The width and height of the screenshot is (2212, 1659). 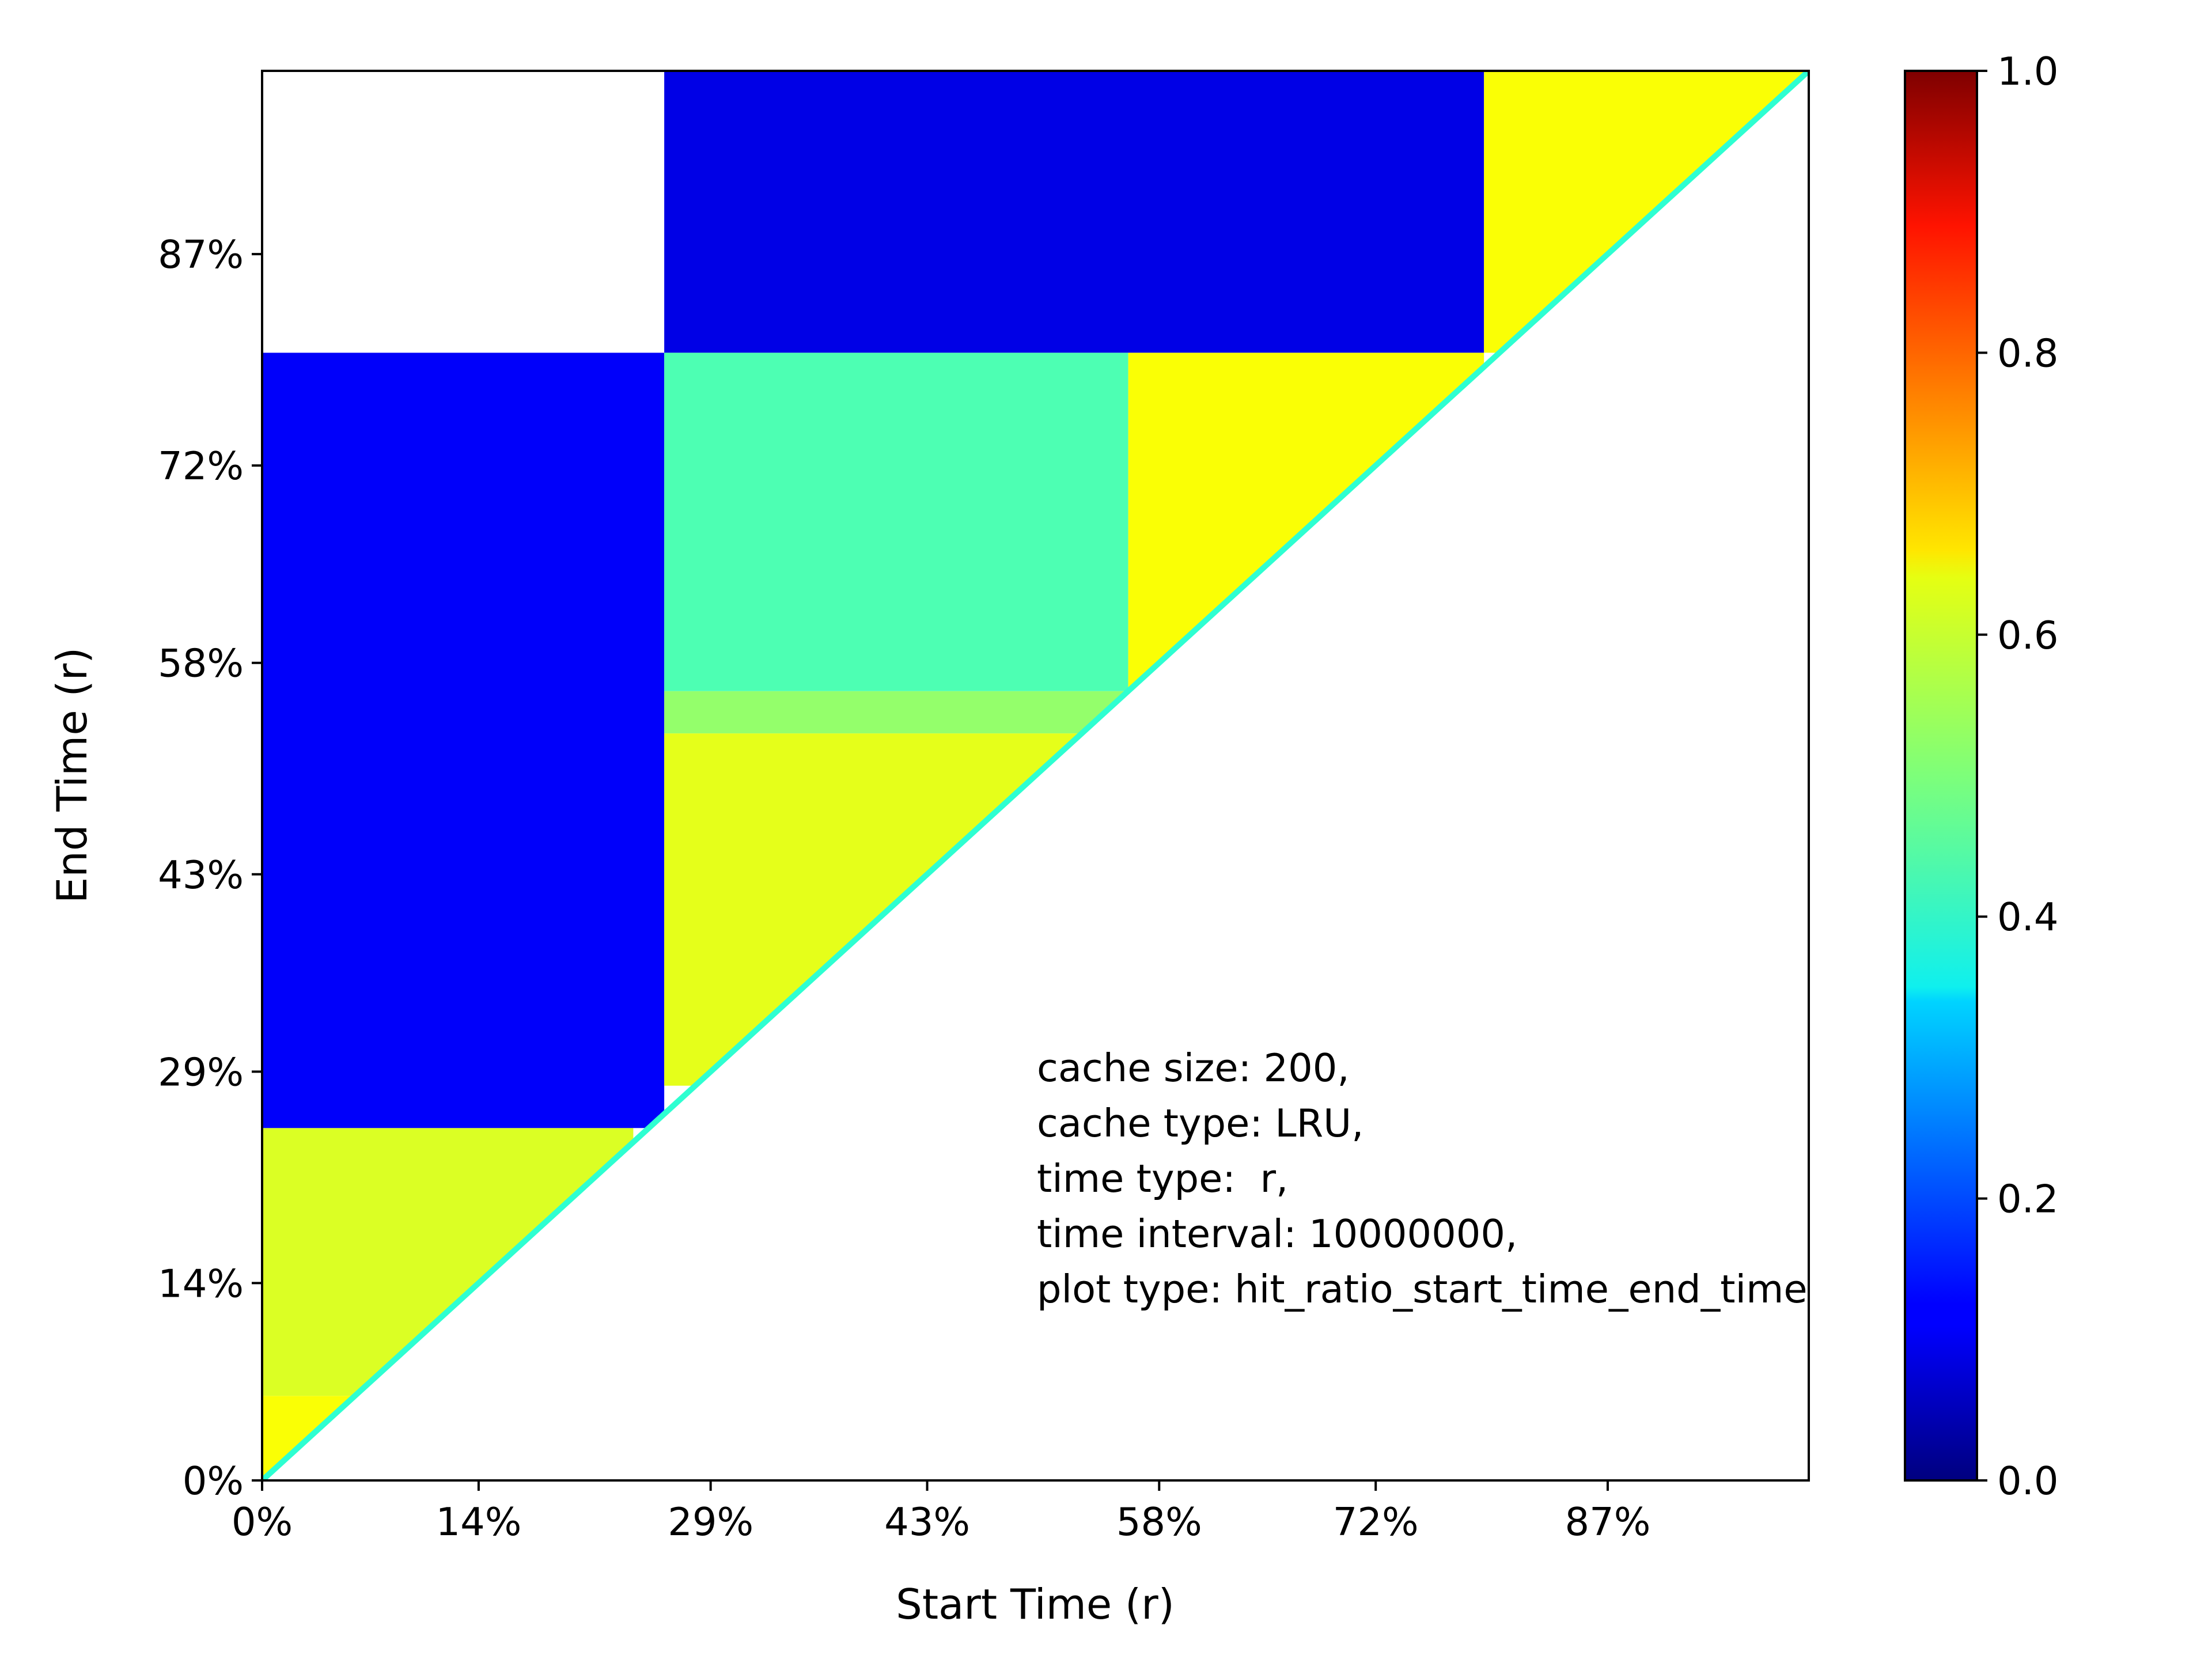 What do you see at coordinates (201, 875) in the screenshot?
I see `y-tick-label: 43%` at bounding box center [201, 875].